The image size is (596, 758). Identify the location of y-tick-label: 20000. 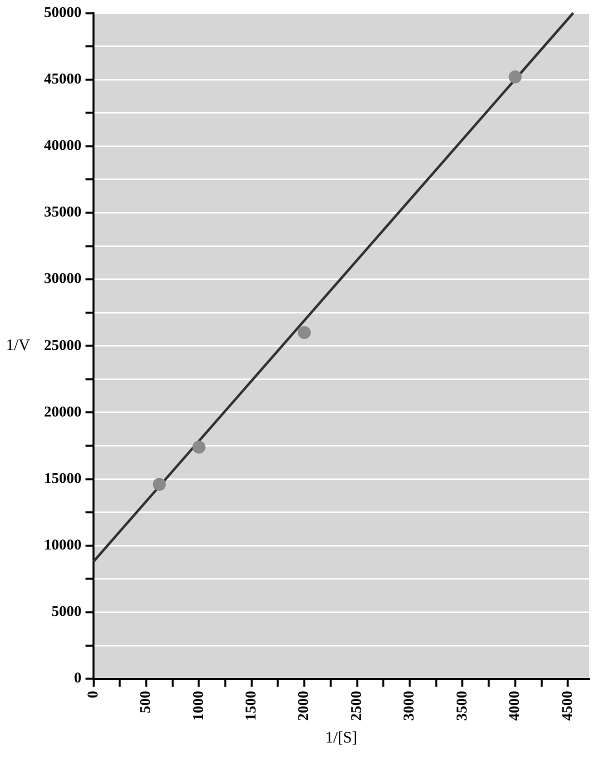
(63, 412).